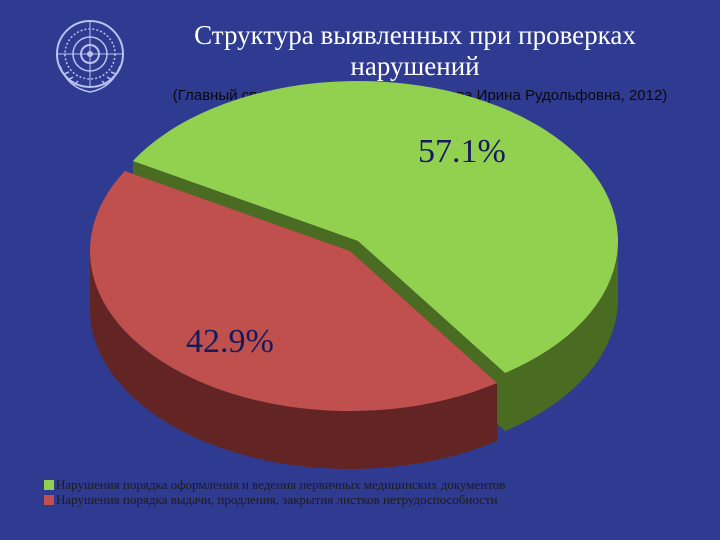 Image resolution: width=720 pixels, height=540 pixels. What do you see at coordinates (90, 56) in the screenshot?
I see `emblem-logo-icon` at bounding box center [90, 56].